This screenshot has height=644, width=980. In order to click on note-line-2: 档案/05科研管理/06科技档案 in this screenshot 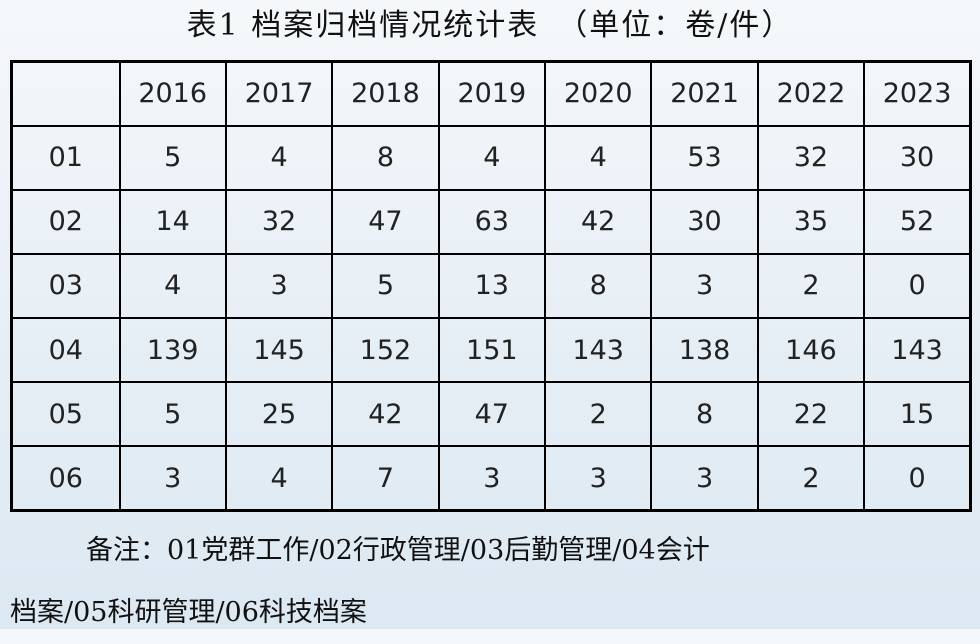, I will do `click(188, 612)`.